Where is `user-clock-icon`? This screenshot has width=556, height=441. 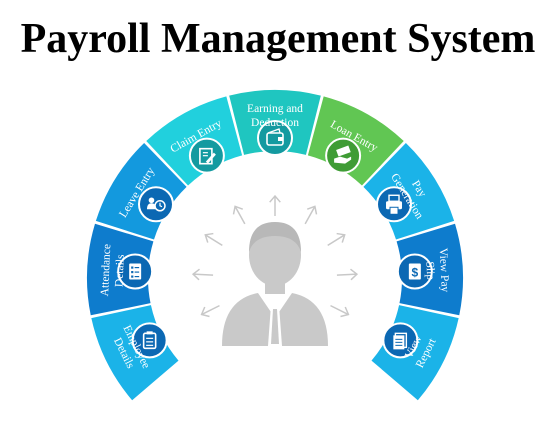 user-clock-icon is located at coordinates (155, 204).